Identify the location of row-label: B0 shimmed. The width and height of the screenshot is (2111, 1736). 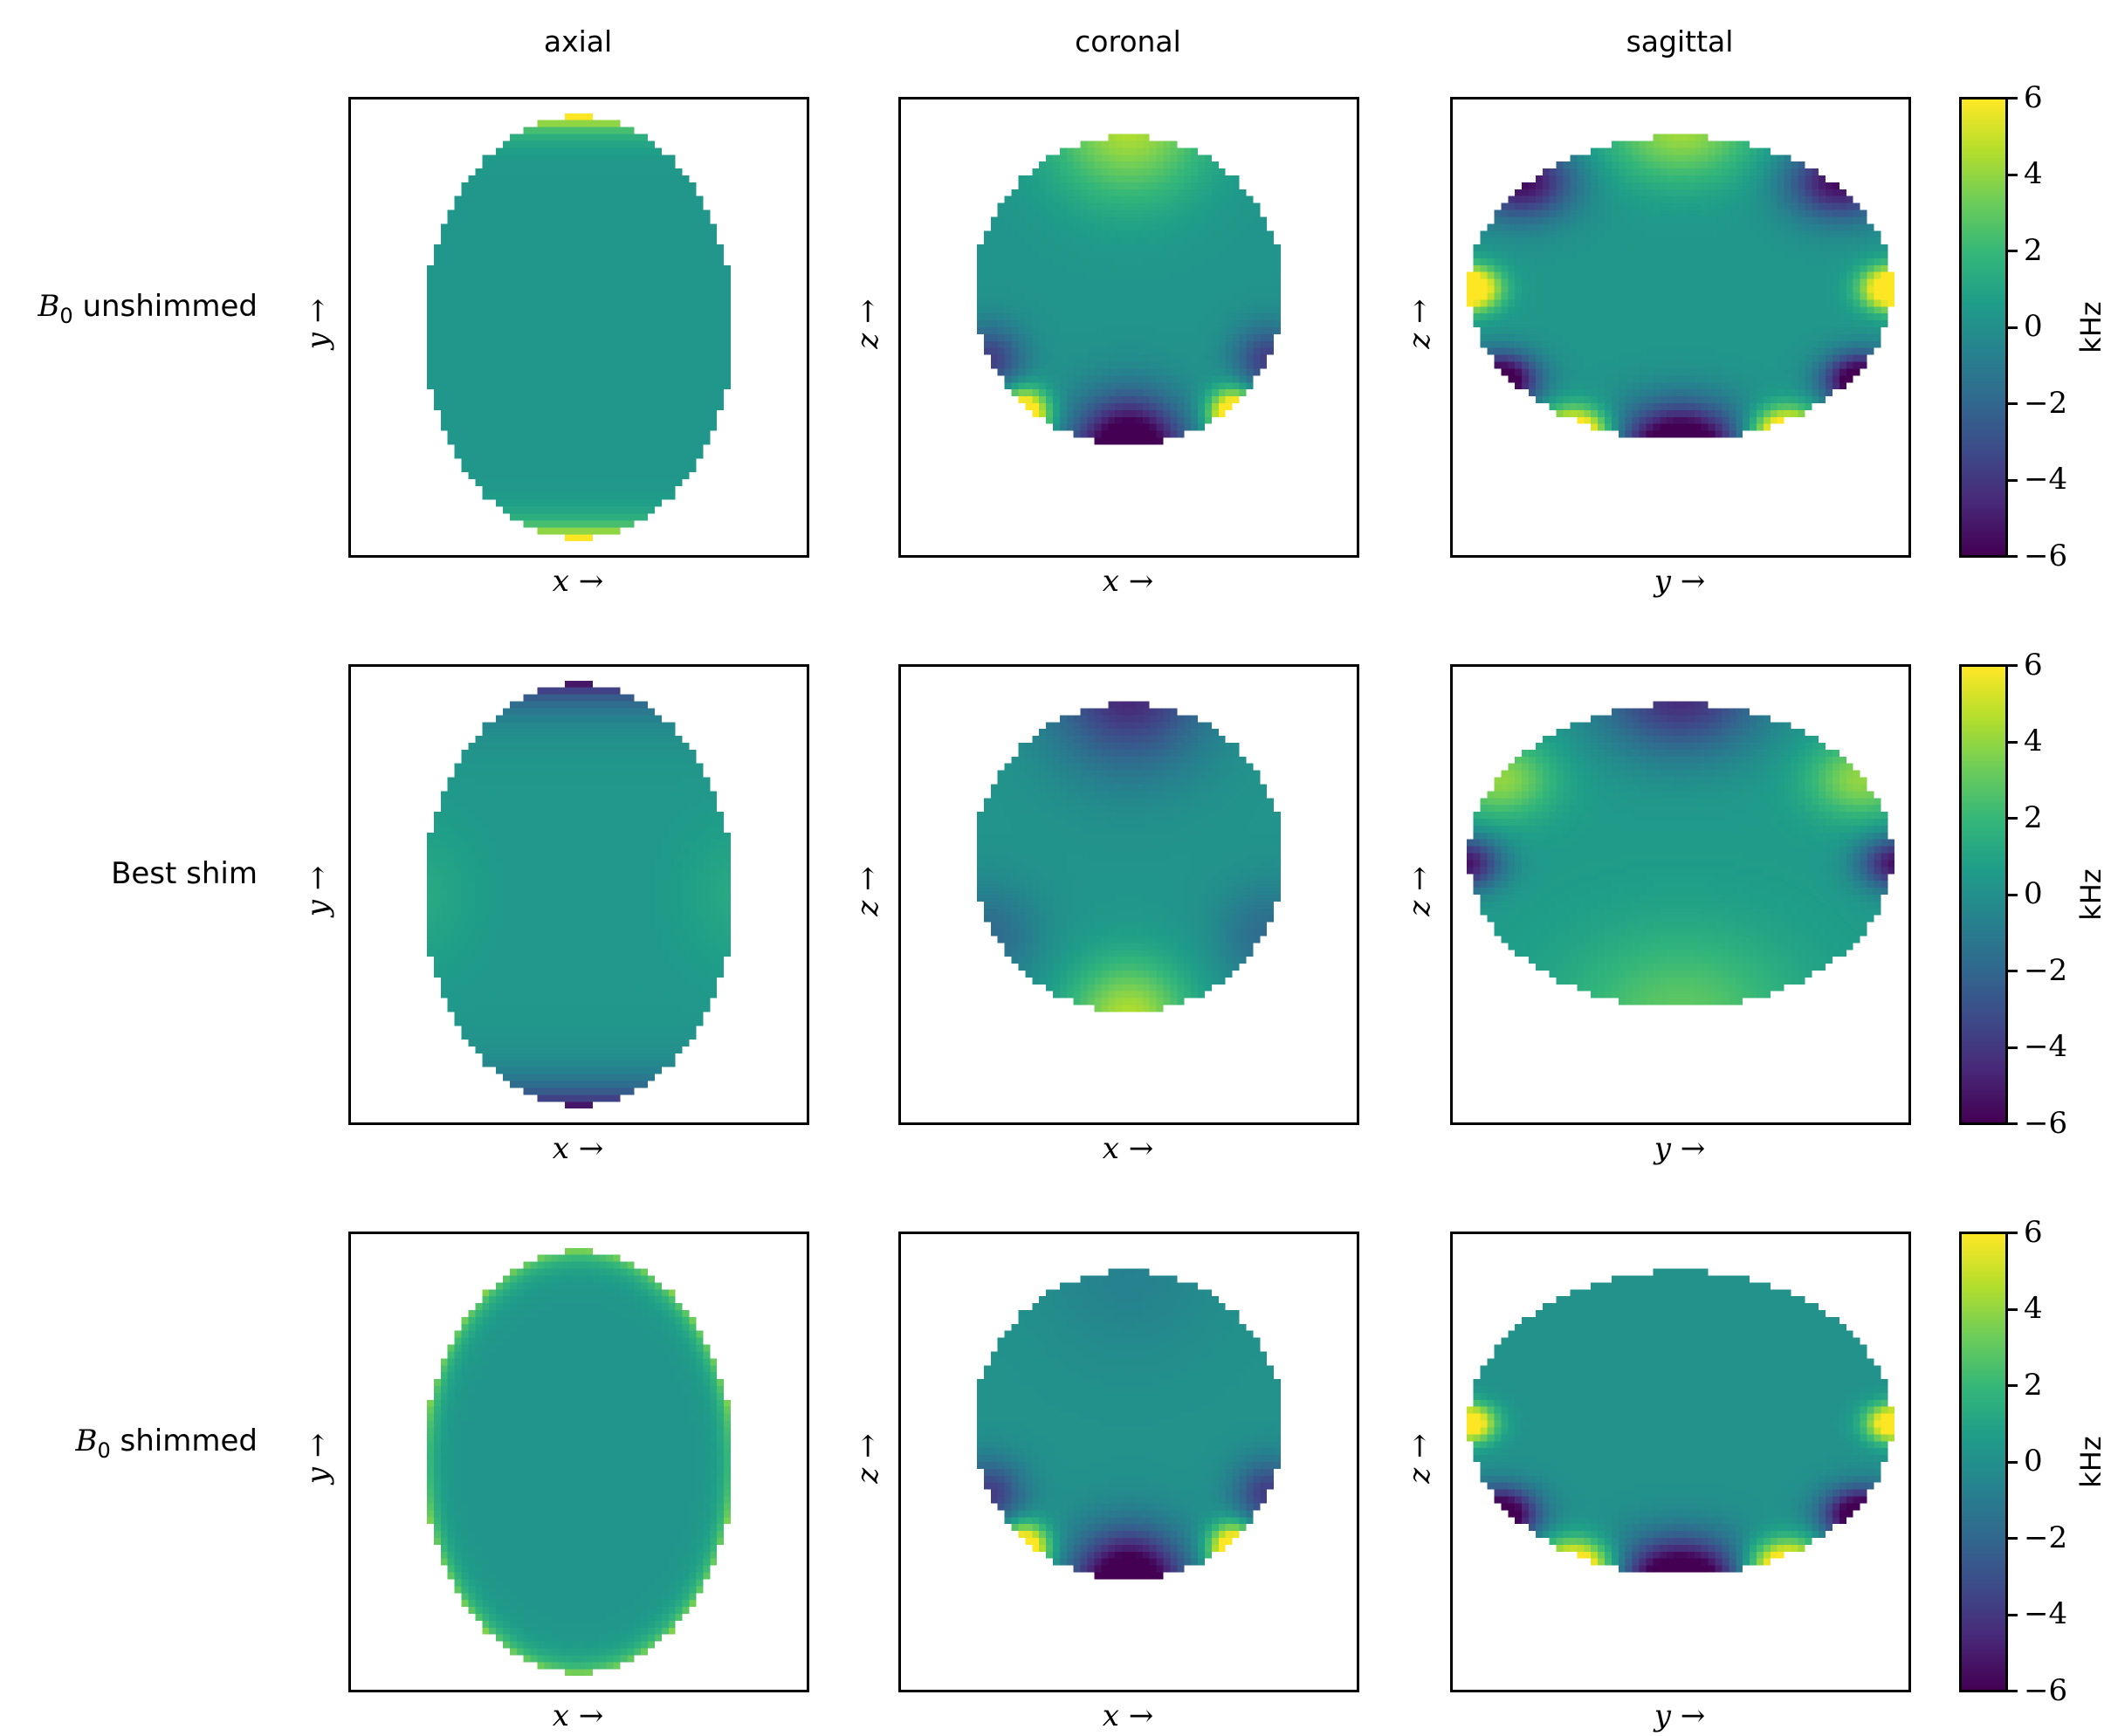
(166, 1444).